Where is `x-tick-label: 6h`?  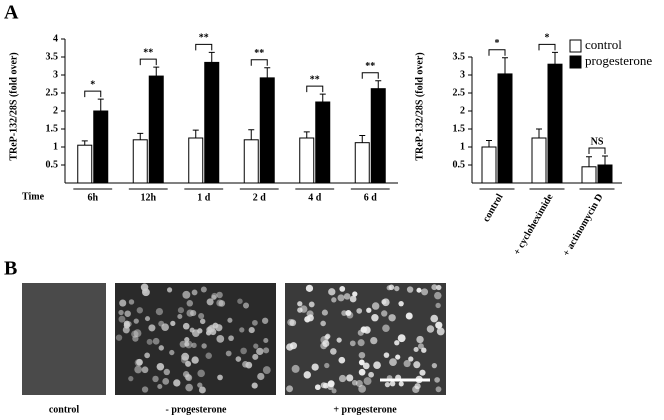 x-tick-label: 6h is located at coordinates (92, 197).